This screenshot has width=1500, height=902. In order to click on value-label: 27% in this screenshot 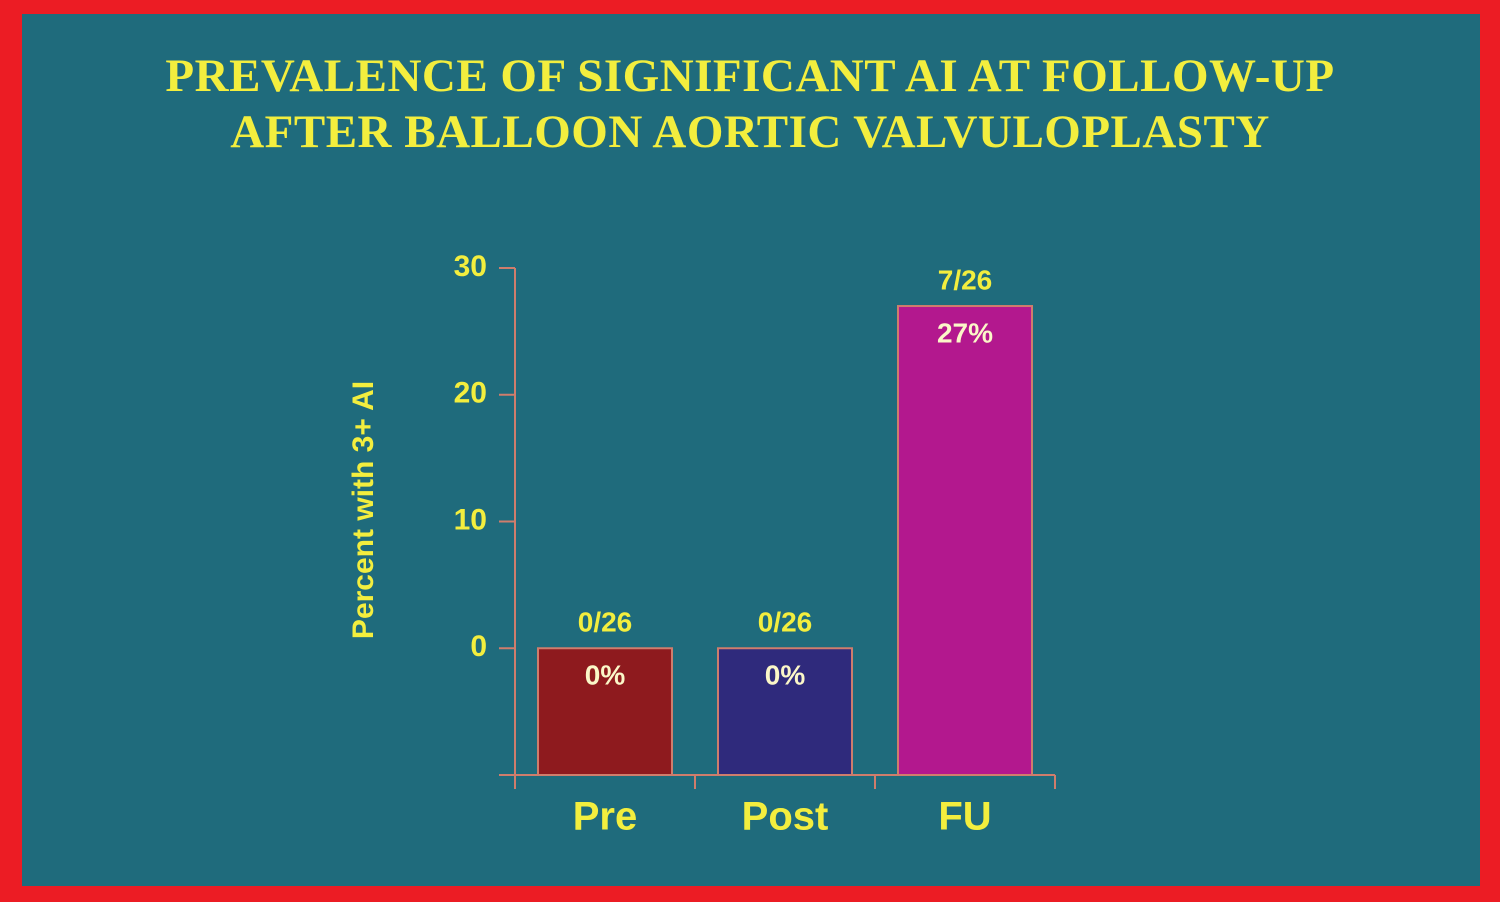, I will do `click(965, 332)`.